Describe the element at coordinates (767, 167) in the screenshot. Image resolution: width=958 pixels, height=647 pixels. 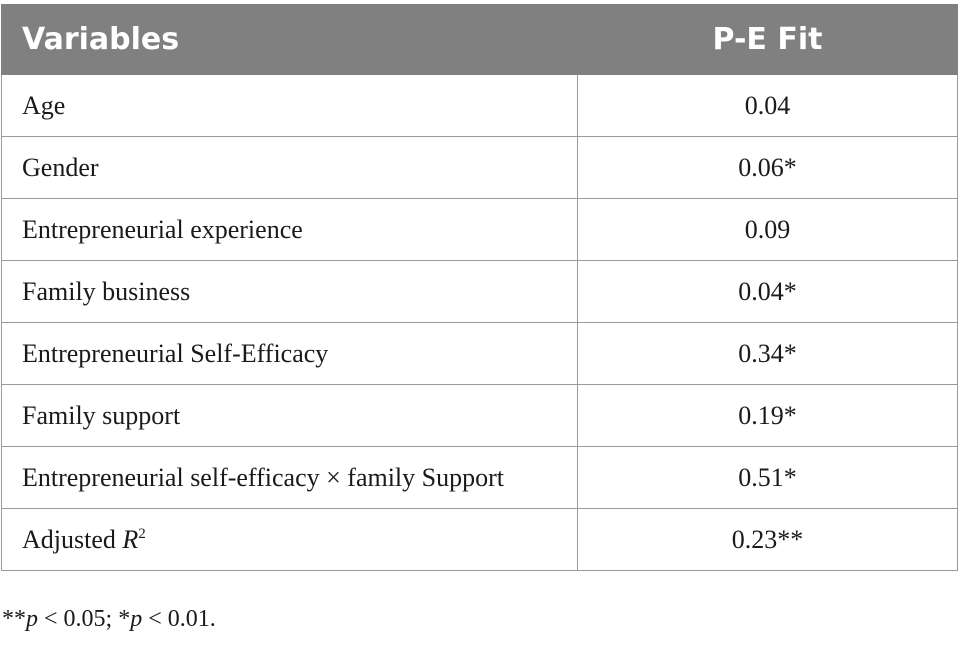
I see `row-value: 0.06*` at that location.